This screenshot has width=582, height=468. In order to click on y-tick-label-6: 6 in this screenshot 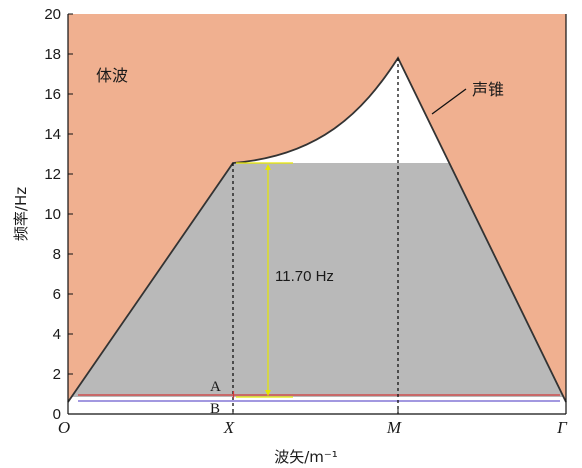, I will do `click(57, 294)`.